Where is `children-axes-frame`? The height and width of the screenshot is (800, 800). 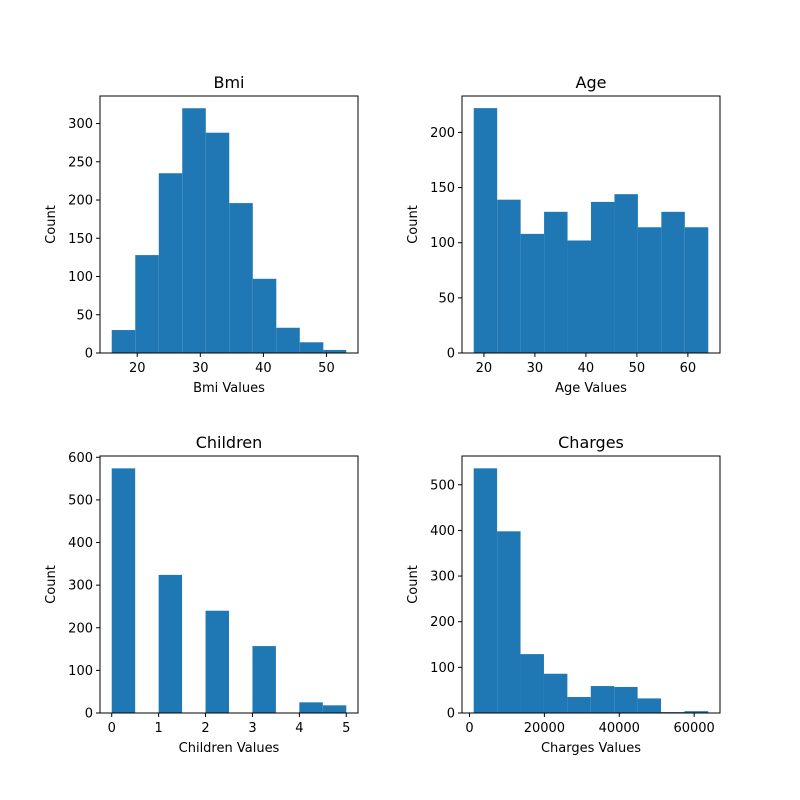
children-axes-frame is located at coordinates (229, 584).